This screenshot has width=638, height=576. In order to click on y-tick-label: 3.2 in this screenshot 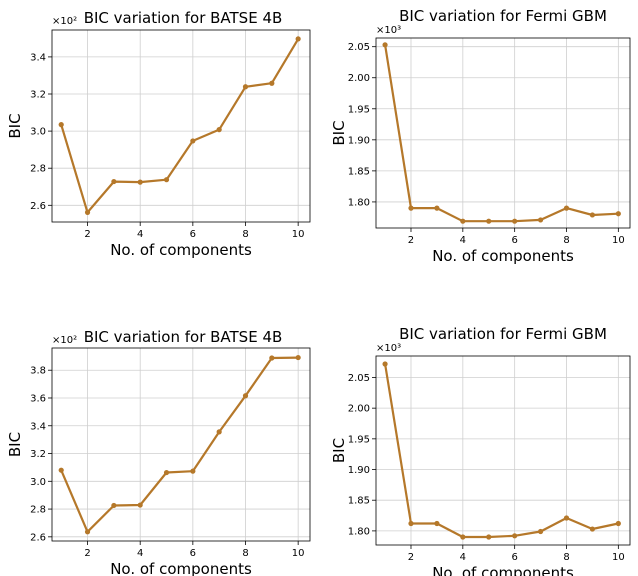, I will do `click(38, 95)`.